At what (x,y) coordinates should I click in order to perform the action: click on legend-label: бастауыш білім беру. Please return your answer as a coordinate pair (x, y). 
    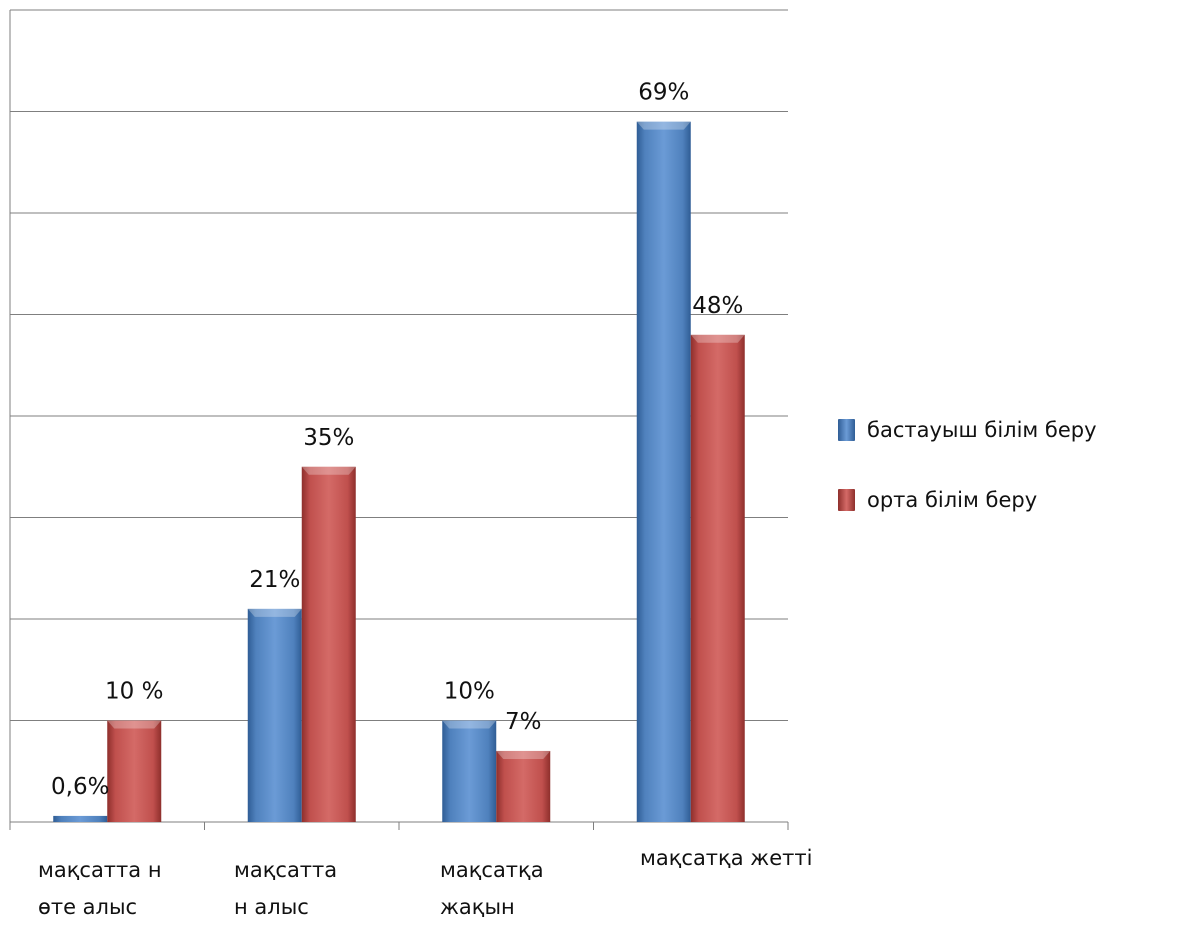
    Looking at the image, I should click on (982, 430).